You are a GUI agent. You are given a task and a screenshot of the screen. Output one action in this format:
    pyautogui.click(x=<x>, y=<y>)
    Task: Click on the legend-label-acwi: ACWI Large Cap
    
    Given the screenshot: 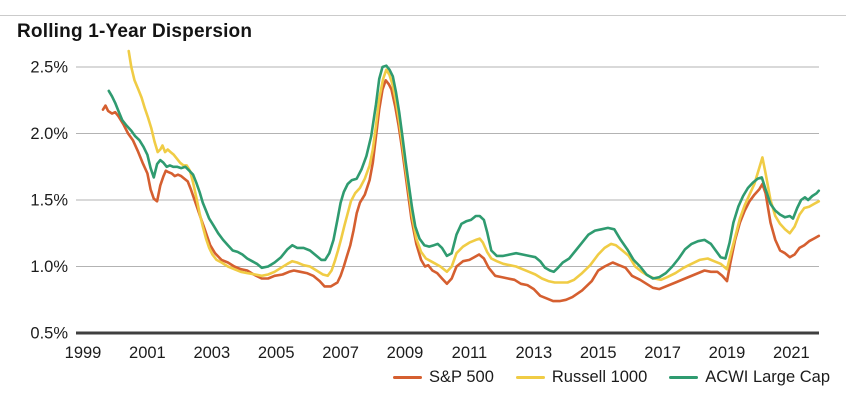 What is the action you would take?
    pyautogui.click(x=767, y=377)
    